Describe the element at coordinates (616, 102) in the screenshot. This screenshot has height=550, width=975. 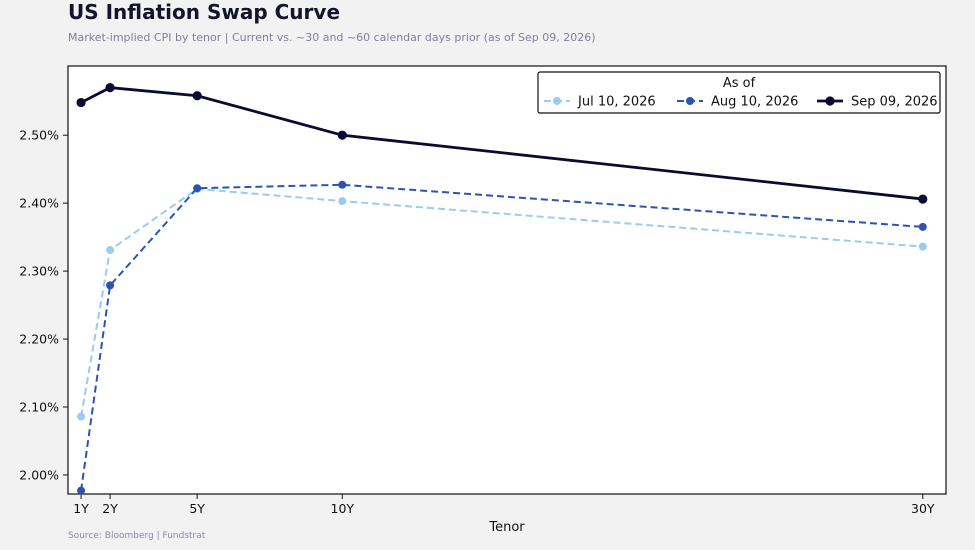
I see `legend-label: Jul 10, 2026` at that location.